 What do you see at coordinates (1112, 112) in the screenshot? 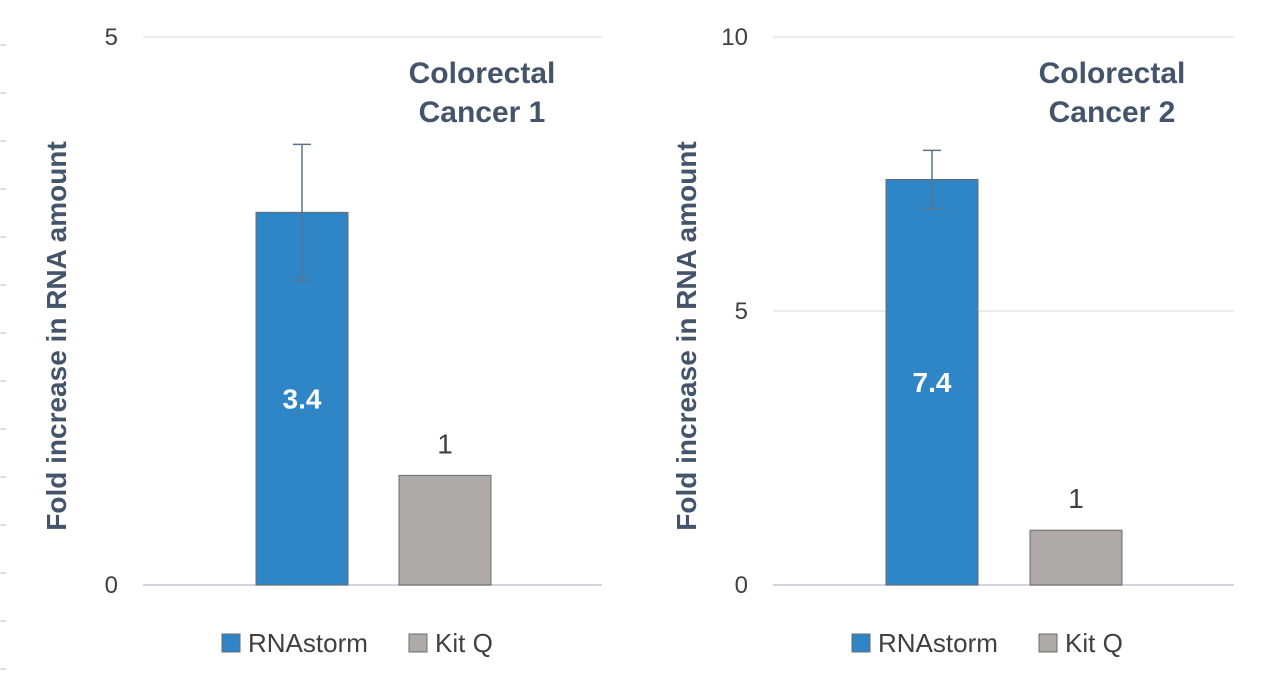
I see `chart-title-line: Cancer 2` at bounding box center [1112, 112].